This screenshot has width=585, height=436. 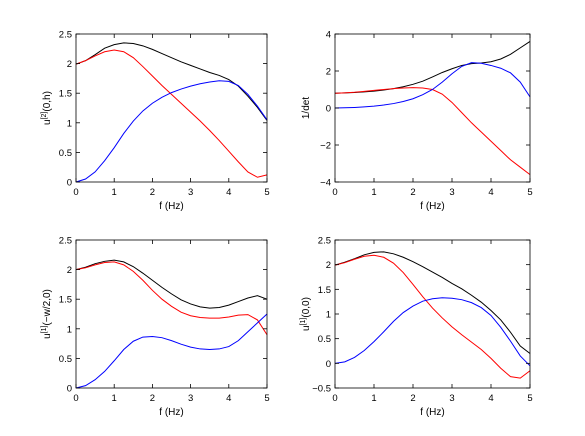 What do you see at coordinates (328, 35) in the screenshot?
I see `y-tick-label: 4` at bounding box center [328, 35].